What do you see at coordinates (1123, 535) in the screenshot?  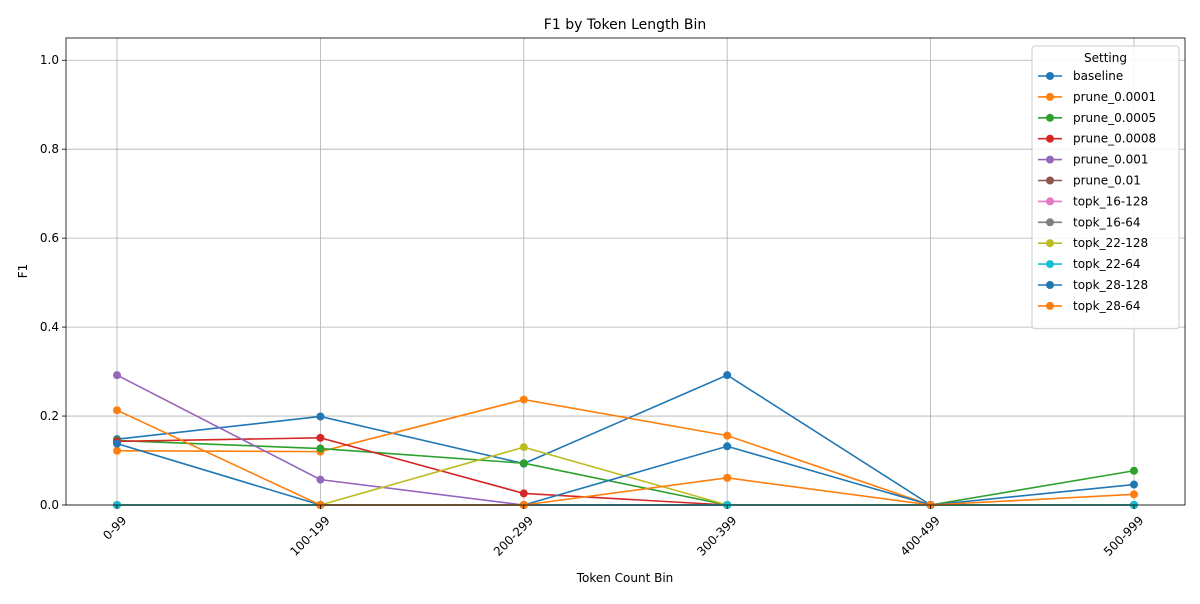 I see `x-tick-label: 500-999` at bounding box center [1123, 535].